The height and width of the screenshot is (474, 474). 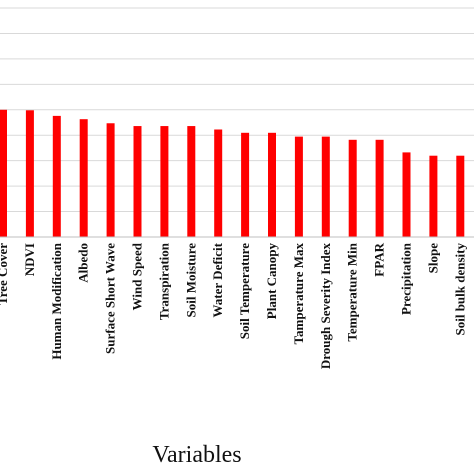 I want to click on x-tick-label: Tree Cover, so click(x=5, y=274).